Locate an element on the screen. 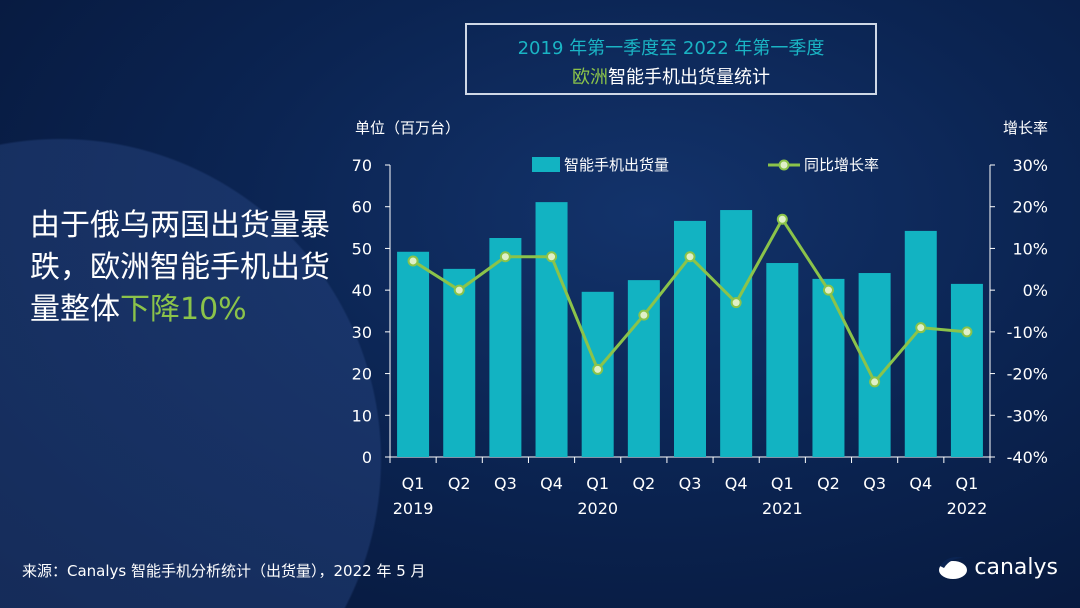 This screenshot has height=608, width=1080. y2-tick-label: 0% is located at coordinates (1035, 290).